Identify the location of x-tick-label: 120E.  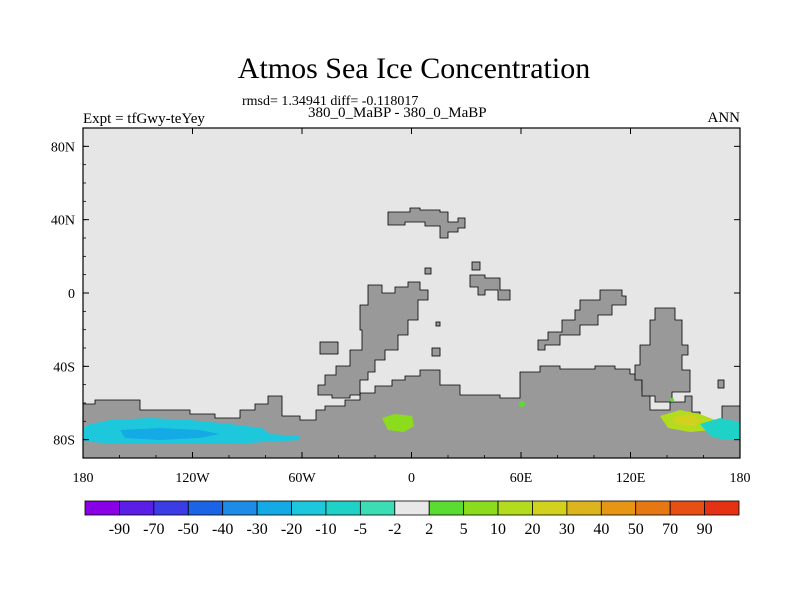
(631, 478).